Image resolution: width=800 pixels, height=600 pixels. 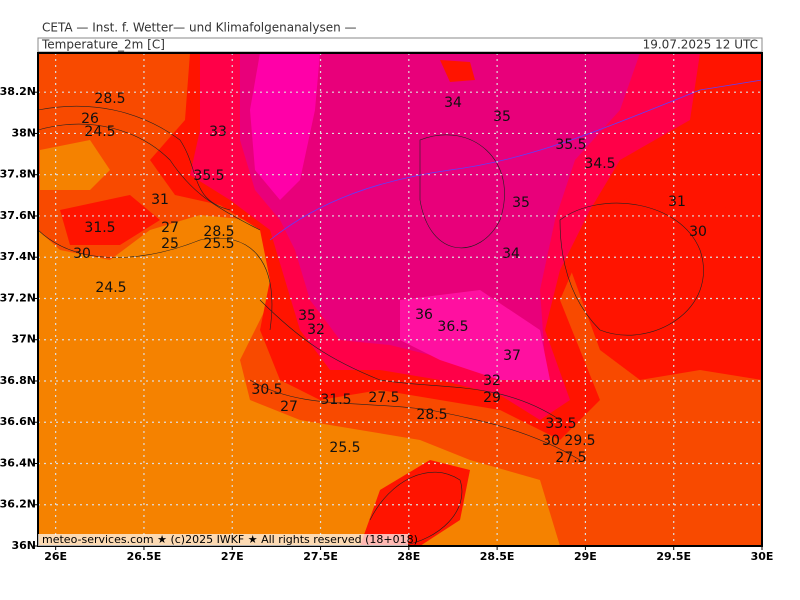 What do you see at coordinates (18, 421) in the screenshot?
I see `lat-tick-label: 36.6N` at bounding box center [18, 421].